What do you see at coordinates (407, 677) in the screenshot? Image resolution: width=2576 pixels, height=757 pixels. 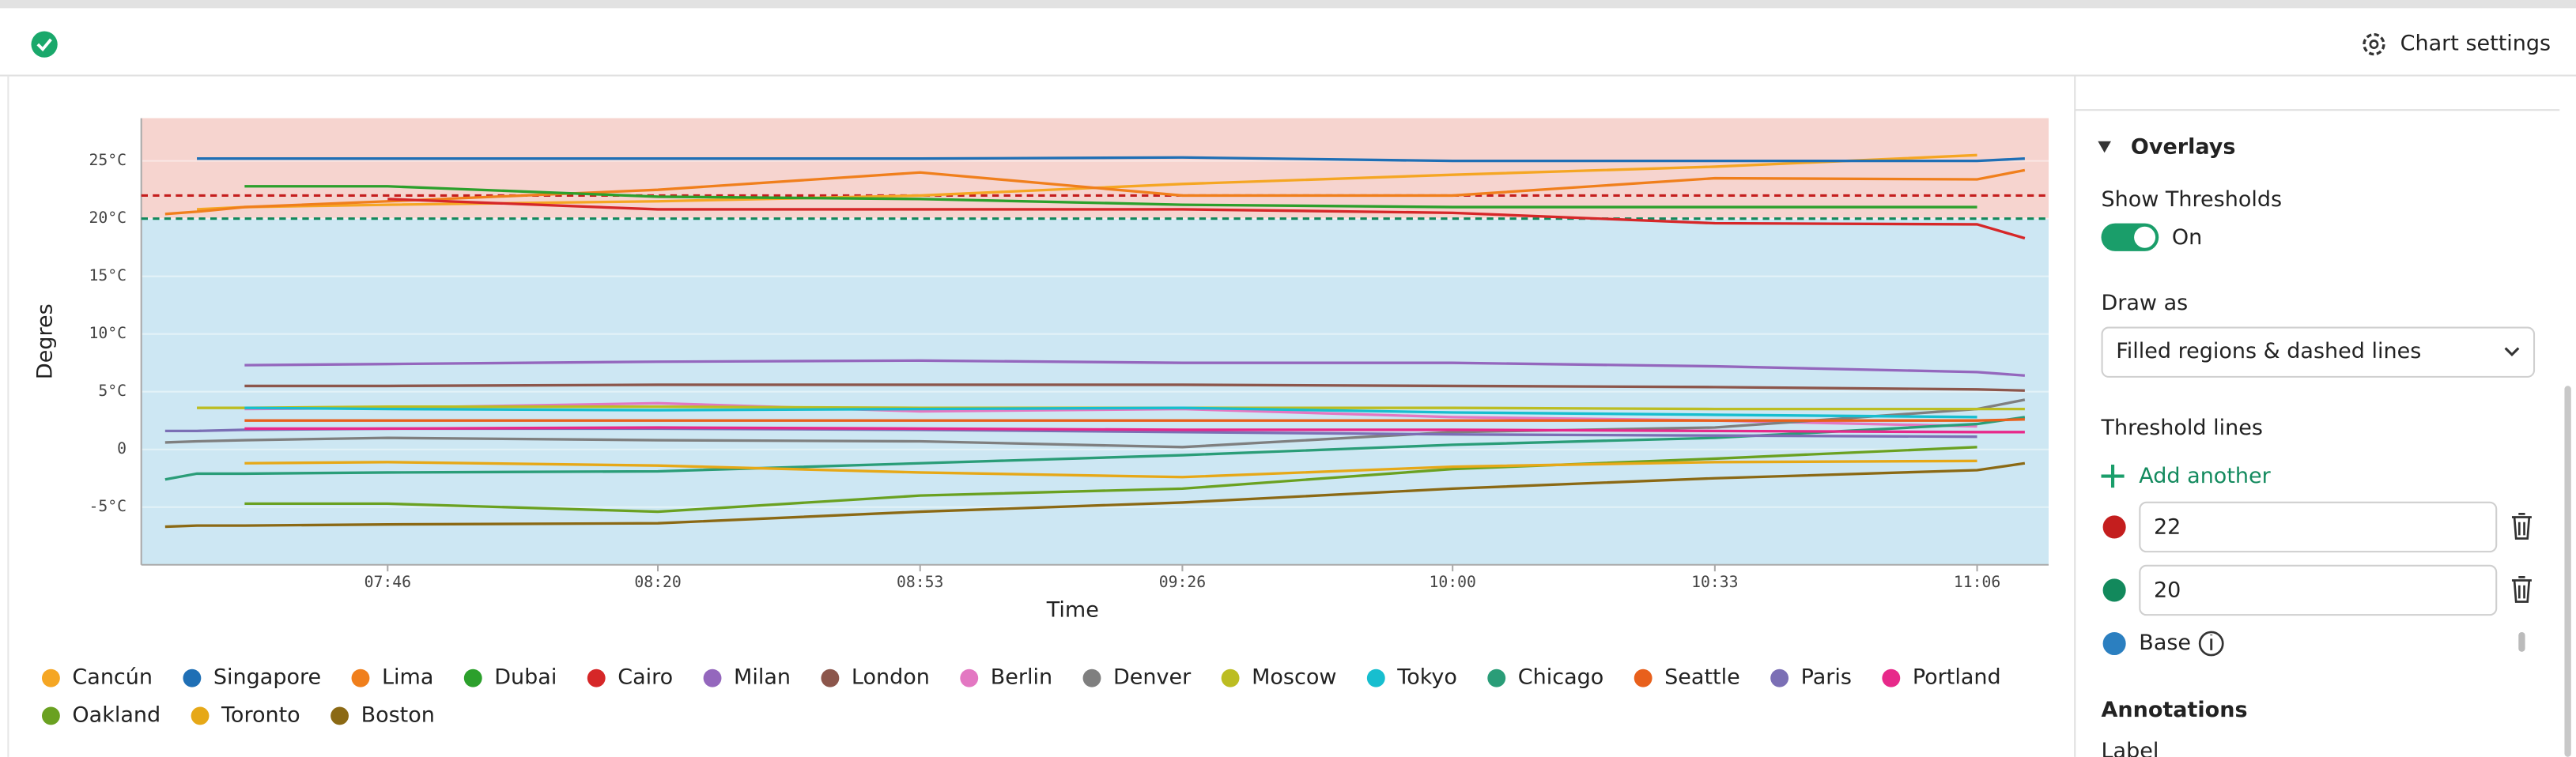 I see `legend-label: Lima` at bounding box center [407, 677].